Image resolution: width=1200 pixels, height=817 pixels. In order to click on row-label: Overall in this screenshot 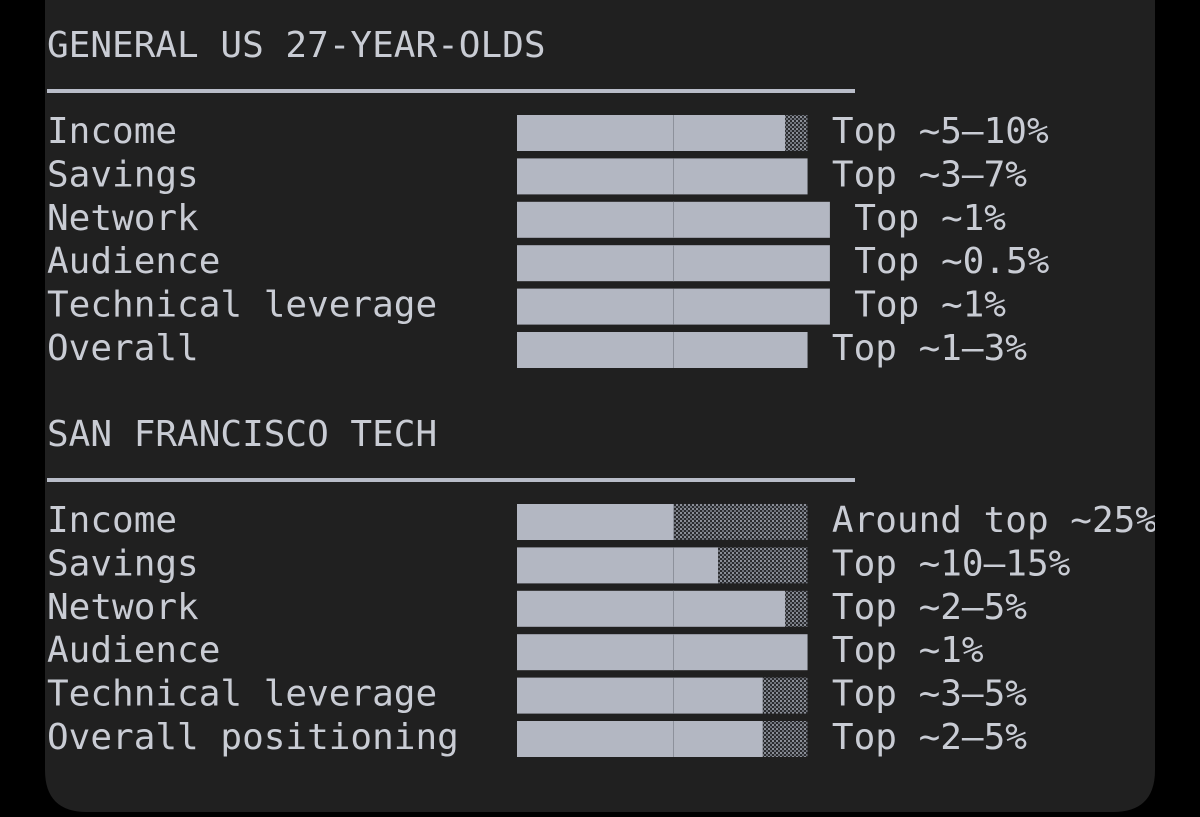, I will do `click(123, 348)`.